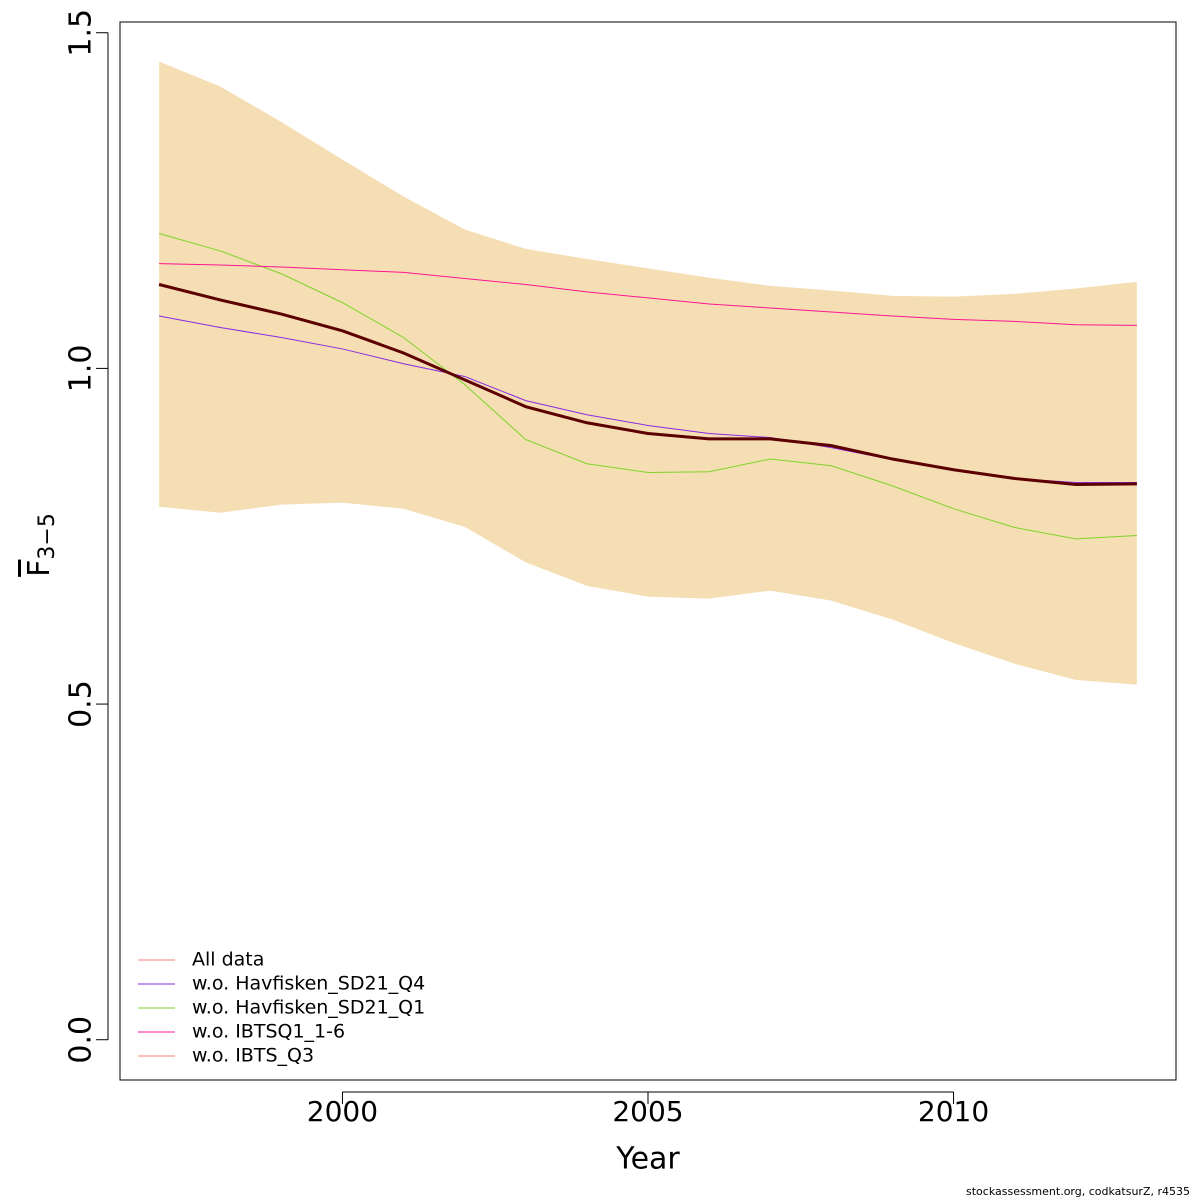  What do you see at coordinates (647, 1159) in the screenshot?
I see `x-axis-label: Year` at bounding box center [647, 1159].